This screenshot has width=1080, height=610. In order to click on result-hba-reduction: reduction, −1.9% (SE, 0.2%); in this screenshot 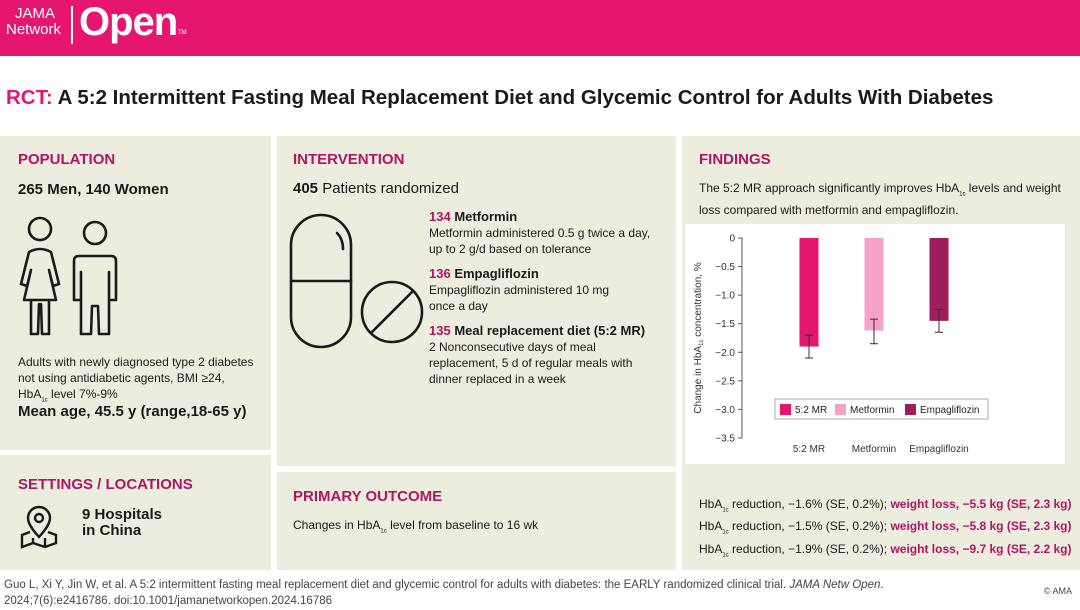, I will do `click(808, 548)`.